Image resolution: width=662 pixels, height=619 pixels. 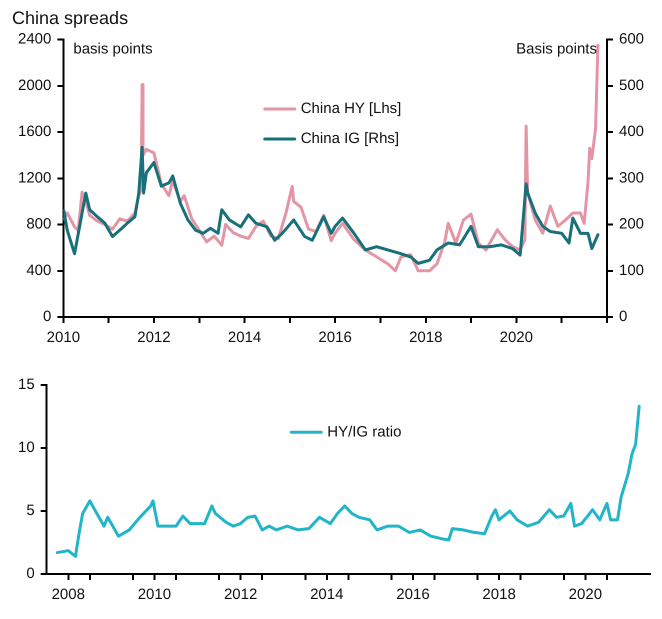 What do you see at coordinates (39, 224) in the screenshot?
I see `y-tick-label: 800` at bounding box center [39, 224].